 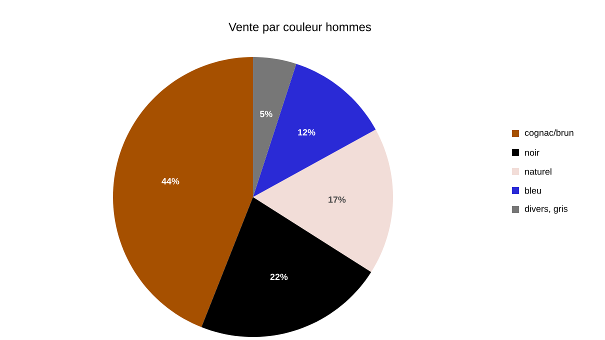 What do you see at coordinates (279, 277) in the screenshot?
I see `data-label: 22%` at bounding box center [279, 277].